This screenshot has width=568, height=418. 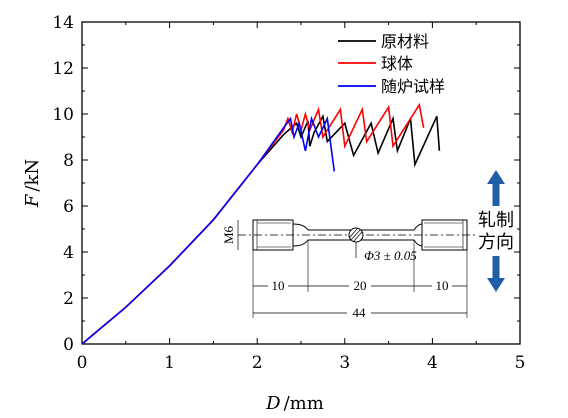 What do you see at coordinates (68, 253) in the screenshot?
I see `y-tick-label: 4` at bounding box center [68, 253].